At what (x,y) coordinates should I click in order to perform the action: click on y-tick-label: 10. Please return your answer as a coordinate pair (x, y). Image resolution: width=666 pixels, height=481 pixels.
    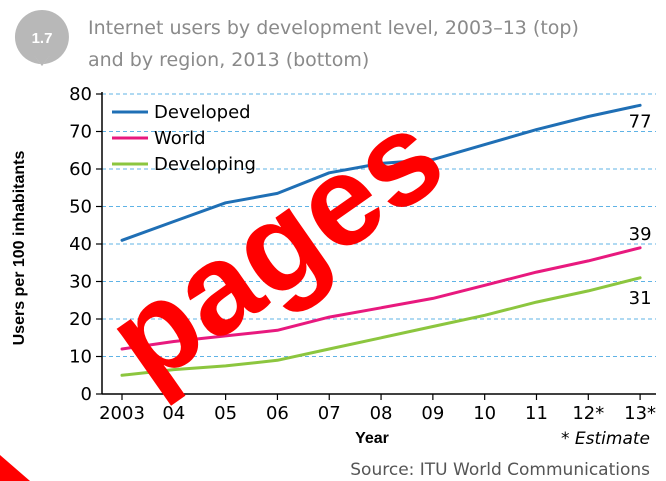
    Looking at the image, I should click on (80, 357).